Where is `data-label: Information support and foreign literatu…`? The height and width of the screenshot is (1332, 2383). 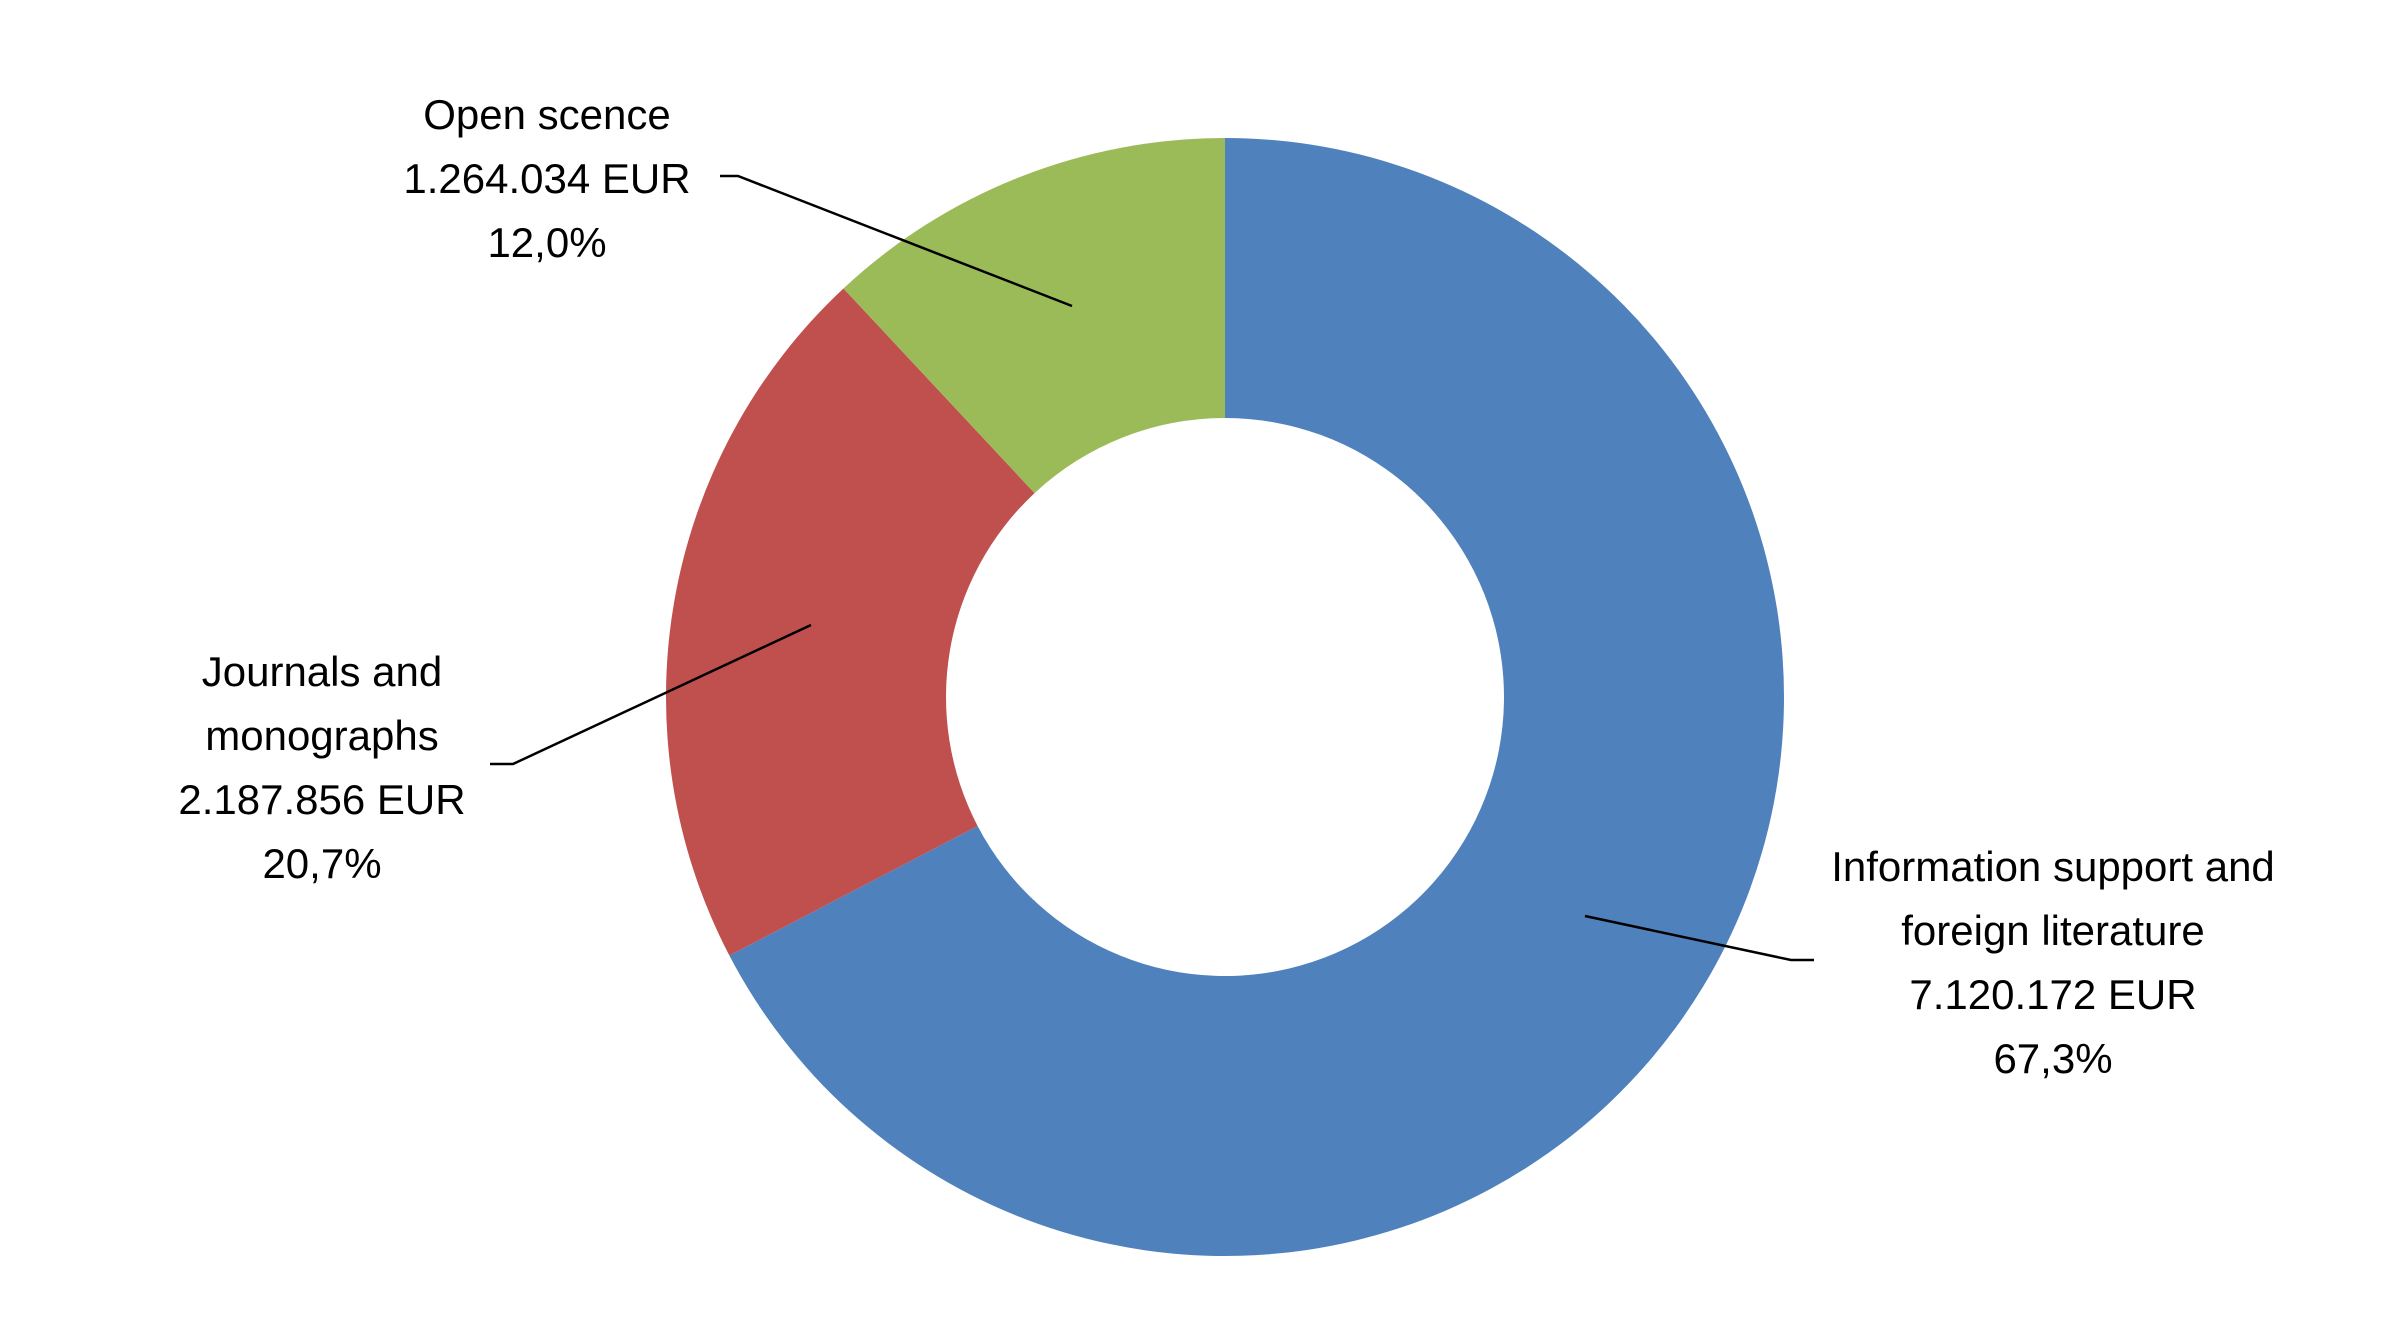 data-label: Information support and foreign literatu… is located at coordinates (2053, 963).